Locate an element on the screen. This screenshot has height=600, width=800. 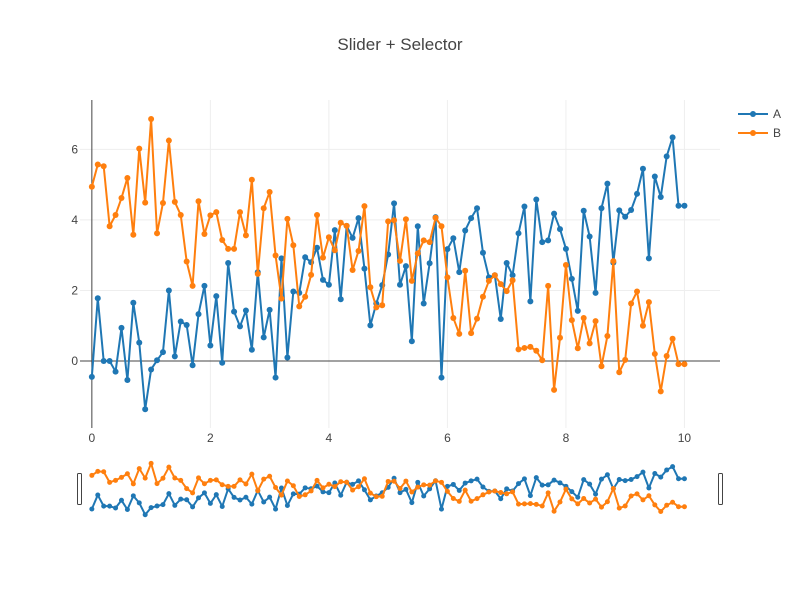
range-slider is located at coordinates (400, 489).